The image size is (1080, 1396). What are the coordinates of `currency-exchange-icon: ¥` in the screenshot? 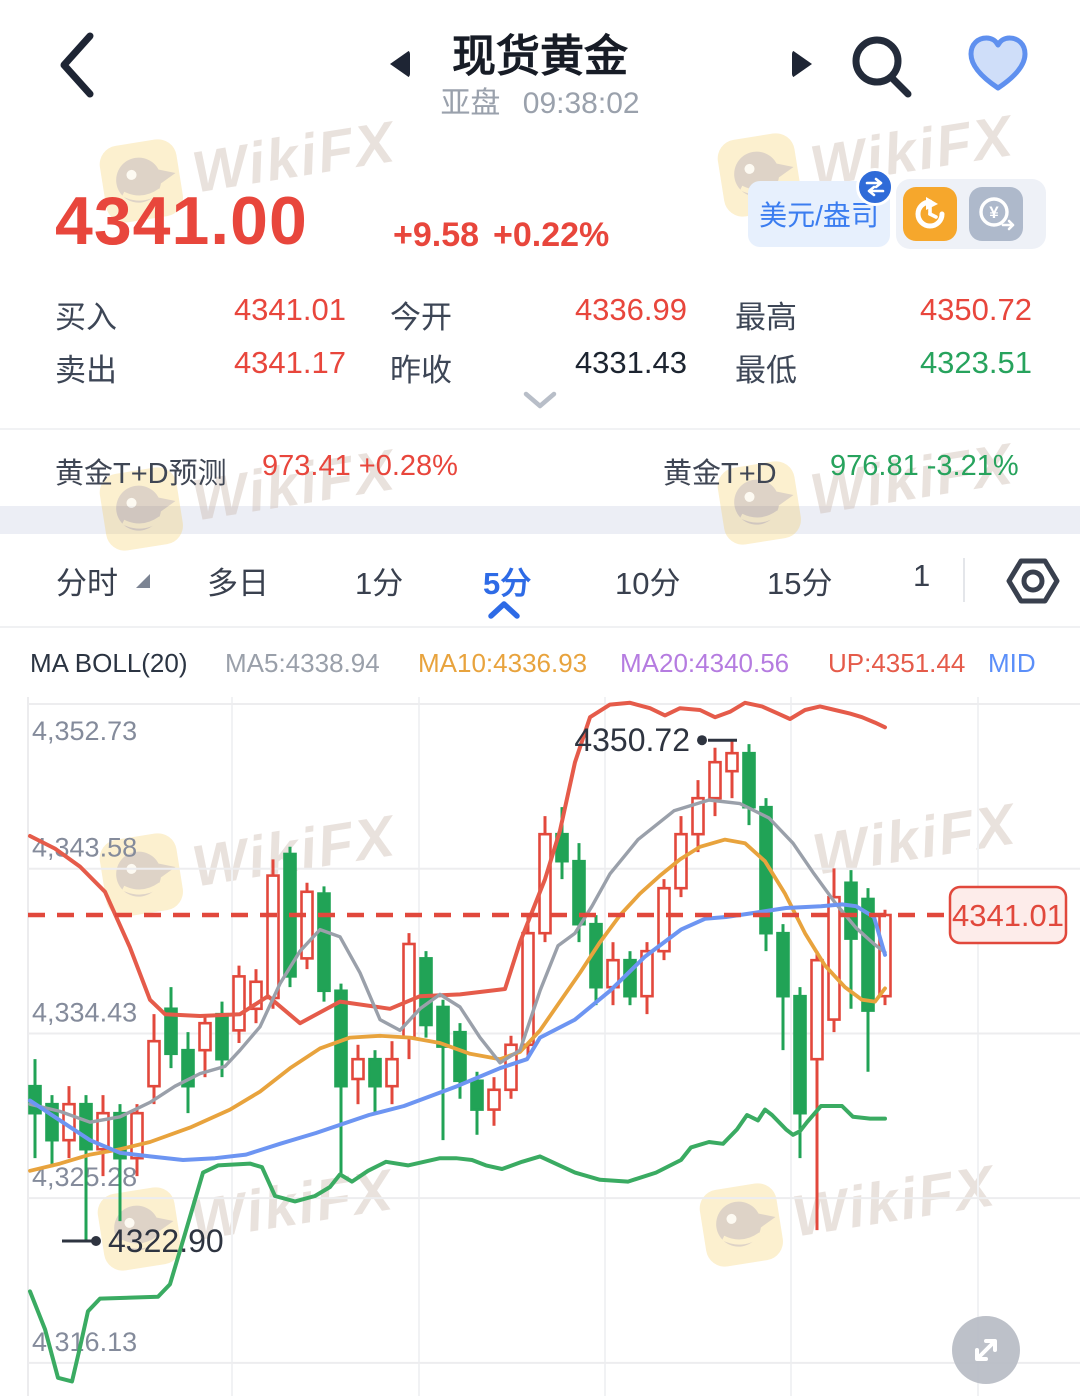 It's located at (997, 214).